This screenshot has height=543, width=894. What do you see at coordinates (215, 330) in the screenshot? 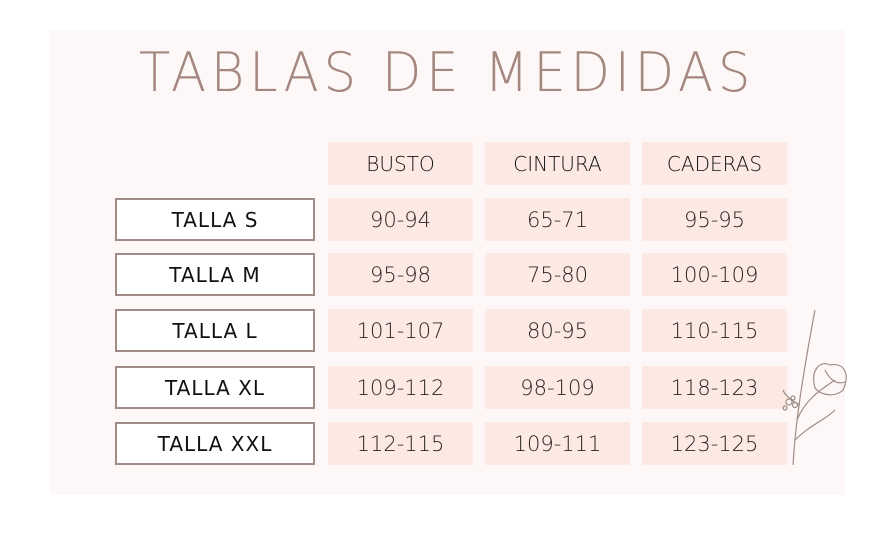
I see `size-label: TALLA L` at bounding box center [215, 330].